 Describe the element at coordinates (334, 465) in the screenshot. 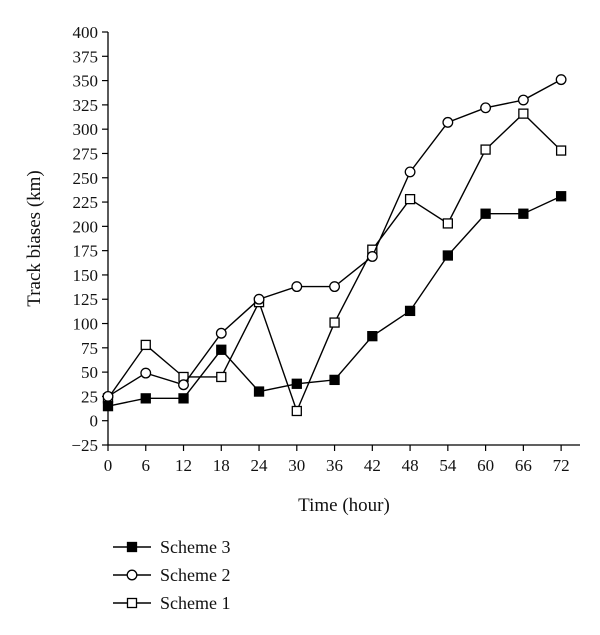

I see `x-tick-label: 36` at that location.